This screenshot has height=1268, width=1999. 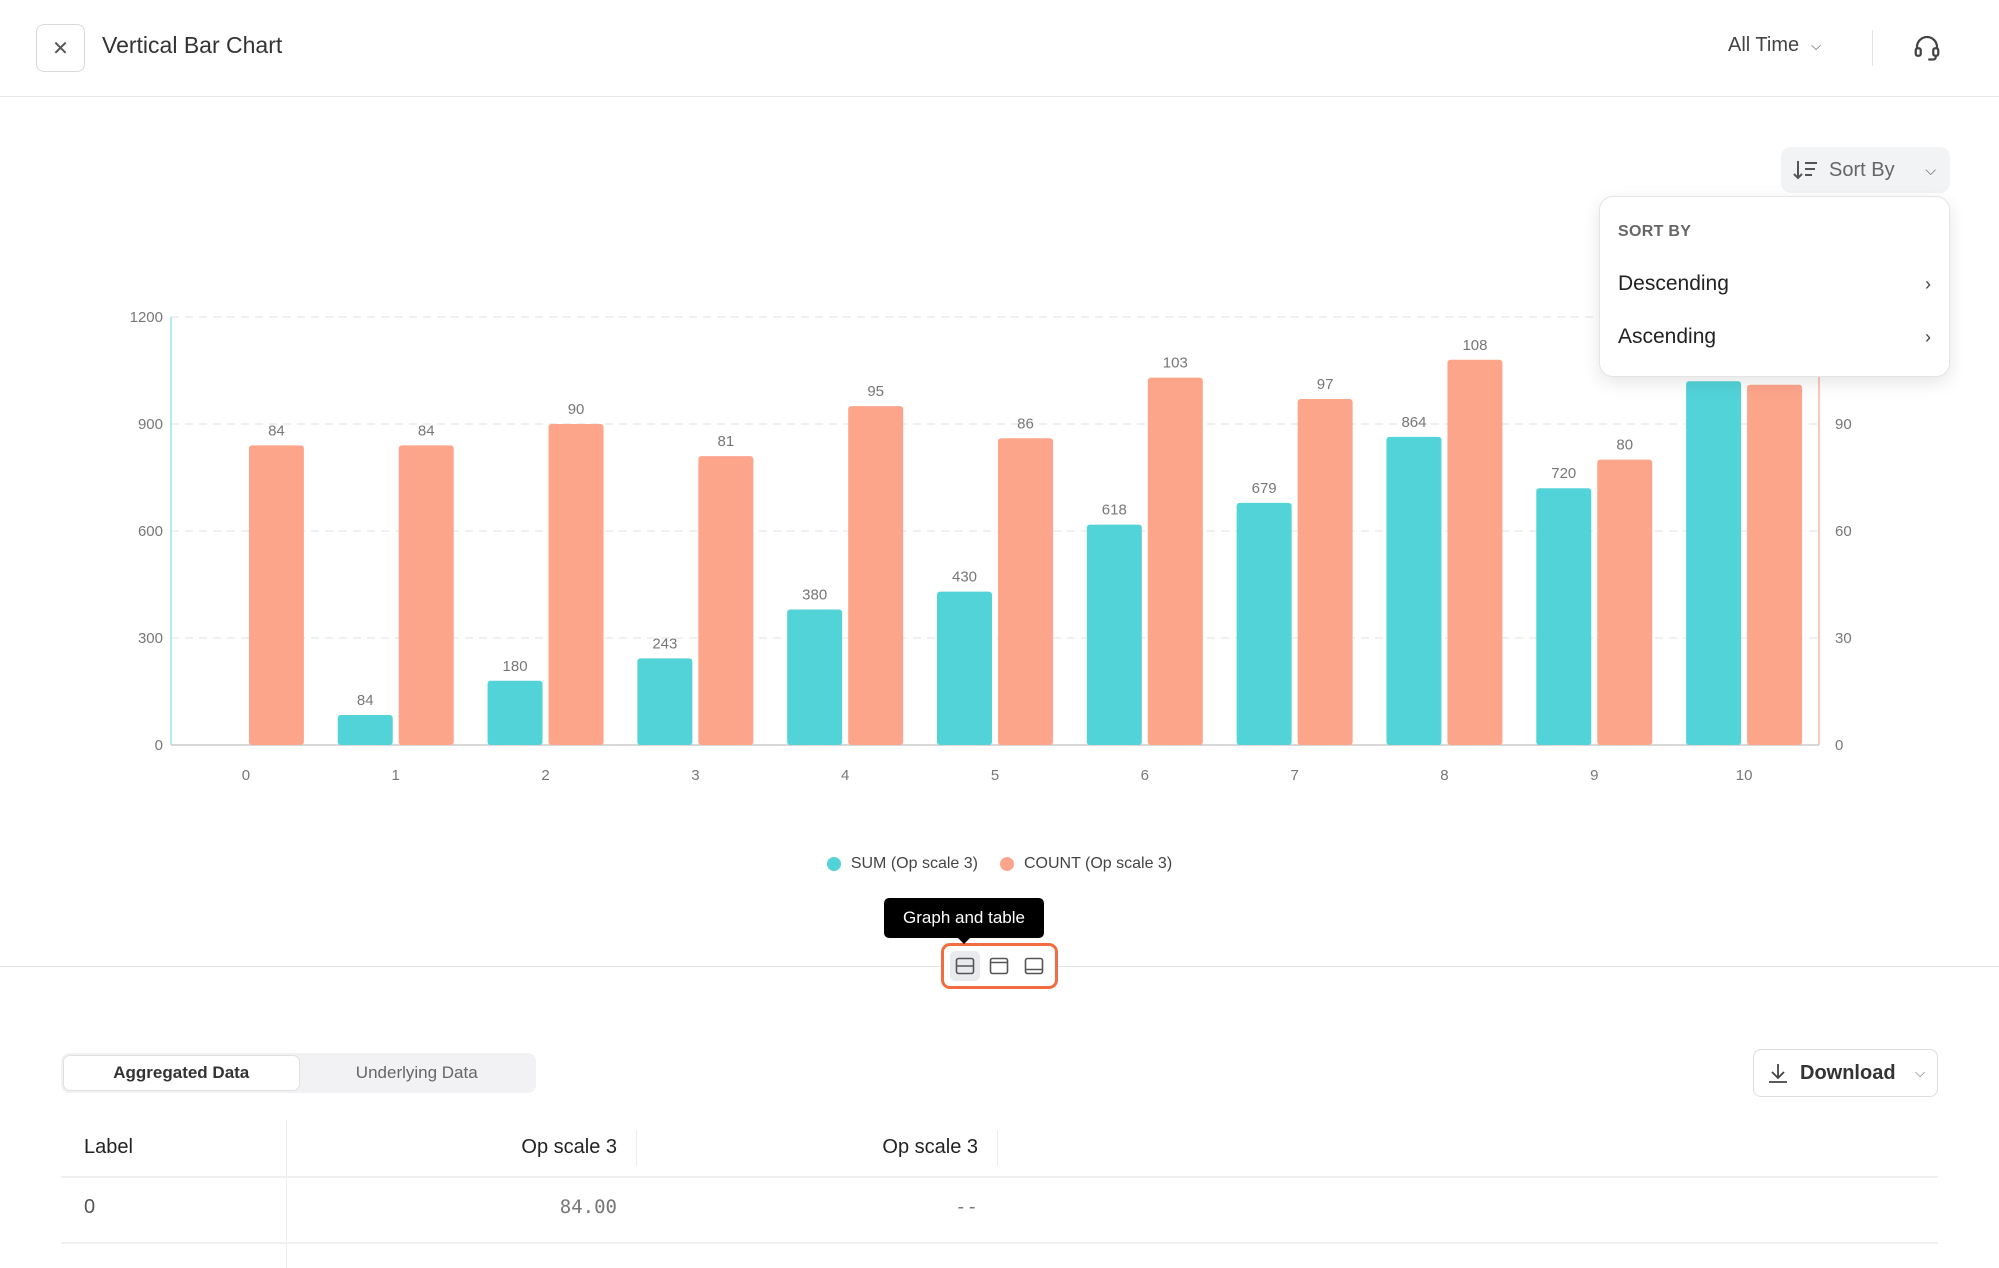 I want to click on legend-label: SUM (Op scale 3), so click(x=914, y=863).